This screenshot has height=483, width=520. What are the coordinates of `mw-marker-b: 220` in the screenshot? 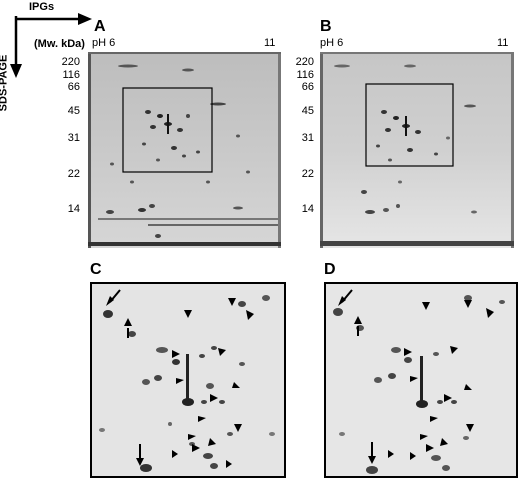 It's located at (304, 62).